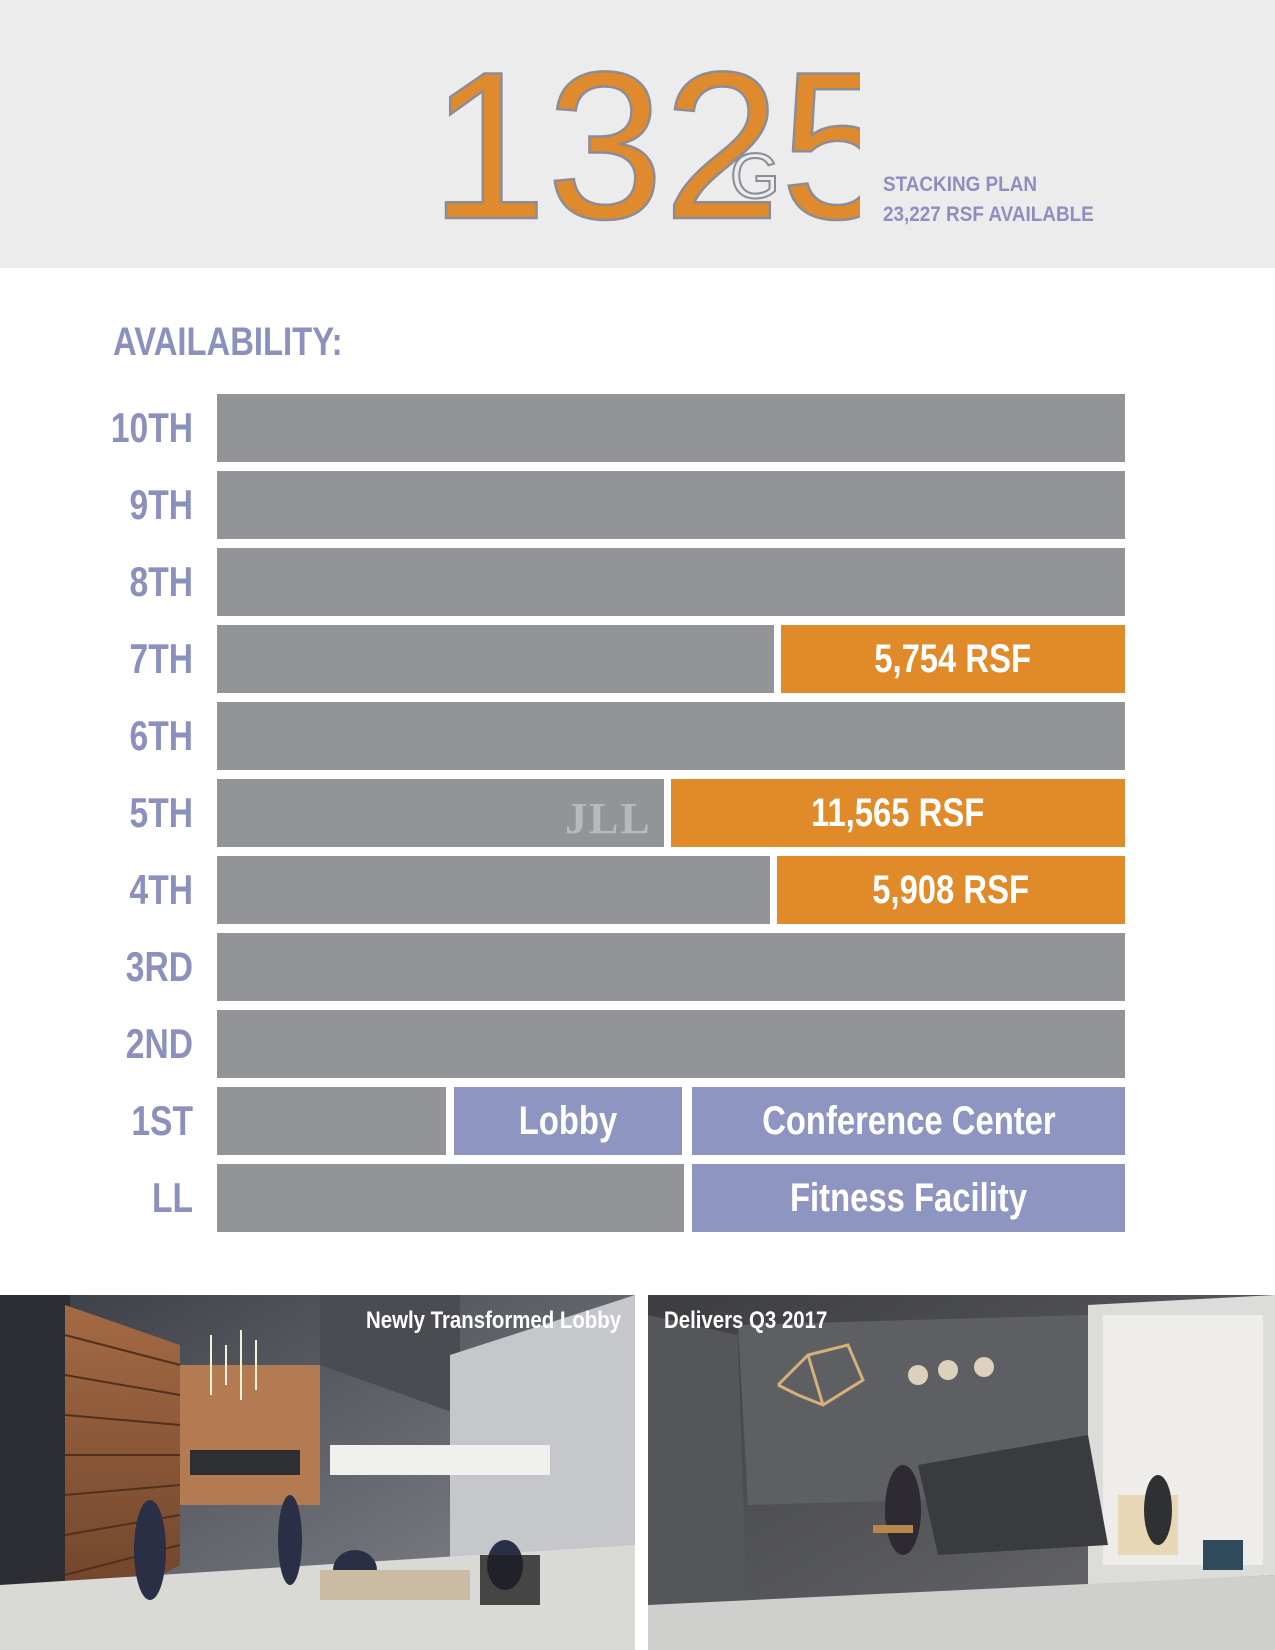  I want to click on floor-bar-6th, so click(671, 736).